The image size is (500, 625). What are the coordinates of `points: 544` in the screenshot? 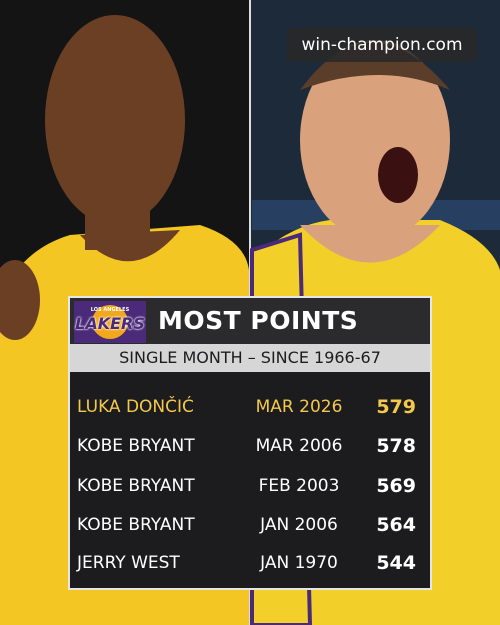 It's located at (396, 563).